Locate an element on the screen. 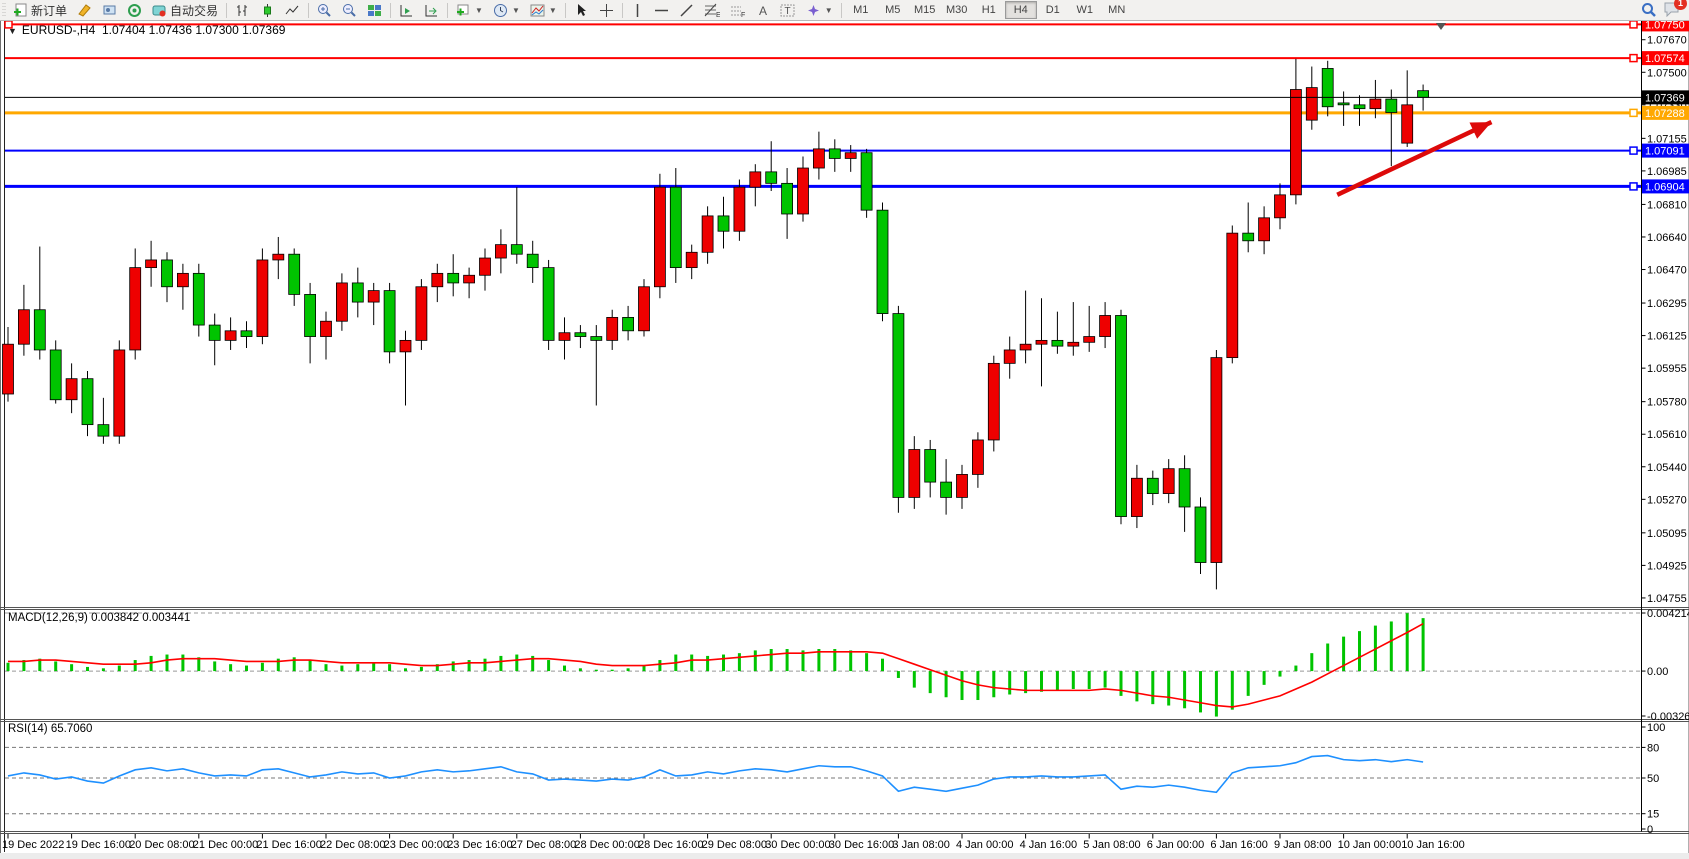  line-chart-icon is located at coordinates (292, 9).